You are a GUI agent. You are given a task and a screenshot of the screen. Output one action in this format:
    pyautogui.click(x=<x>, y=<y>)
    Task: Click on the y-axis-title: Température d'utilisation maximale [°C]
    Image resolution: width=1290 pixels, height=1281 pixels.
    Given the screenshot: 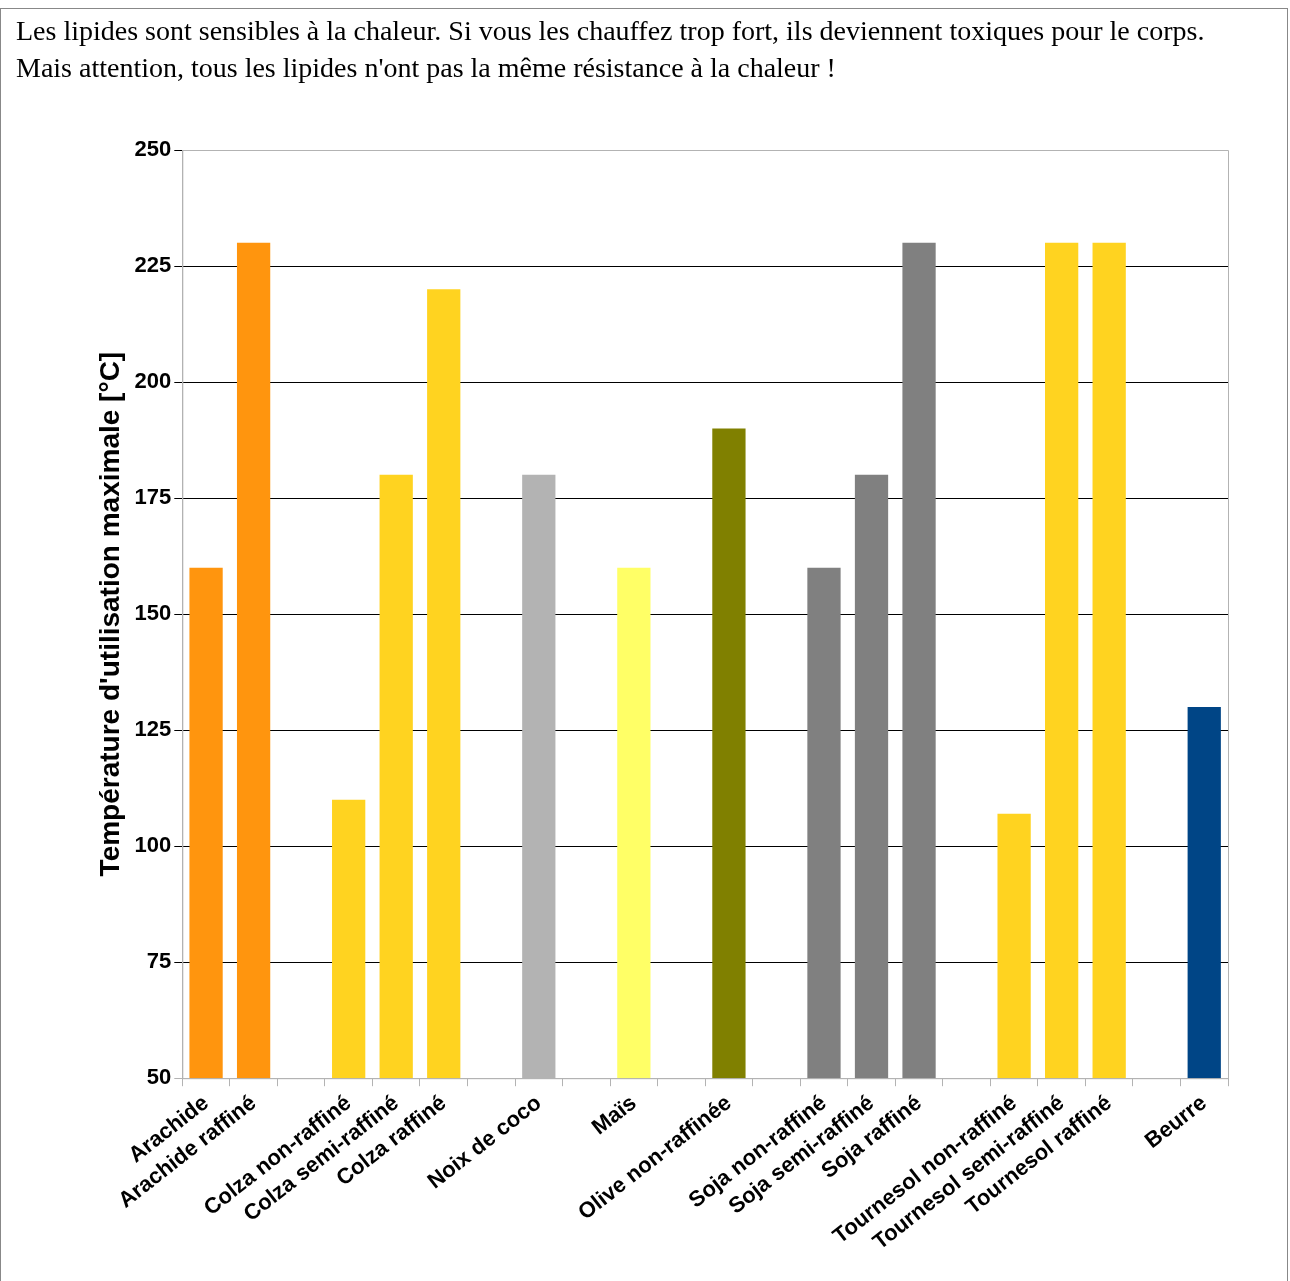 What is the action you would take?
    pyautogui.click(x=109, y=614)
    